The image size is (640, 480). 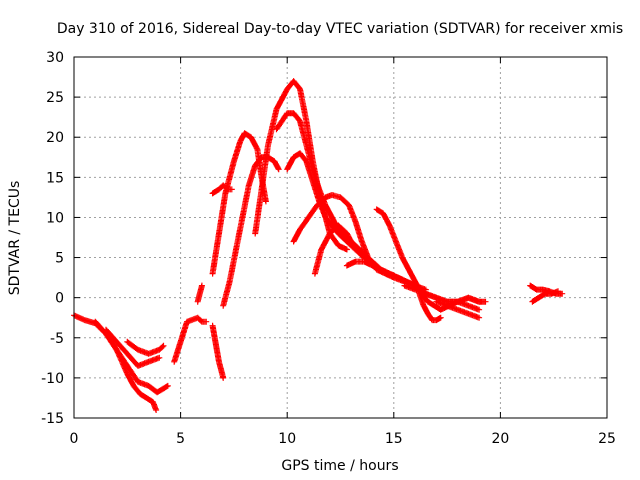 What do you see at coordinates (55, 178) in the screenshot?
I see `y-tick-label: 15` at bounding box center [55, 178].